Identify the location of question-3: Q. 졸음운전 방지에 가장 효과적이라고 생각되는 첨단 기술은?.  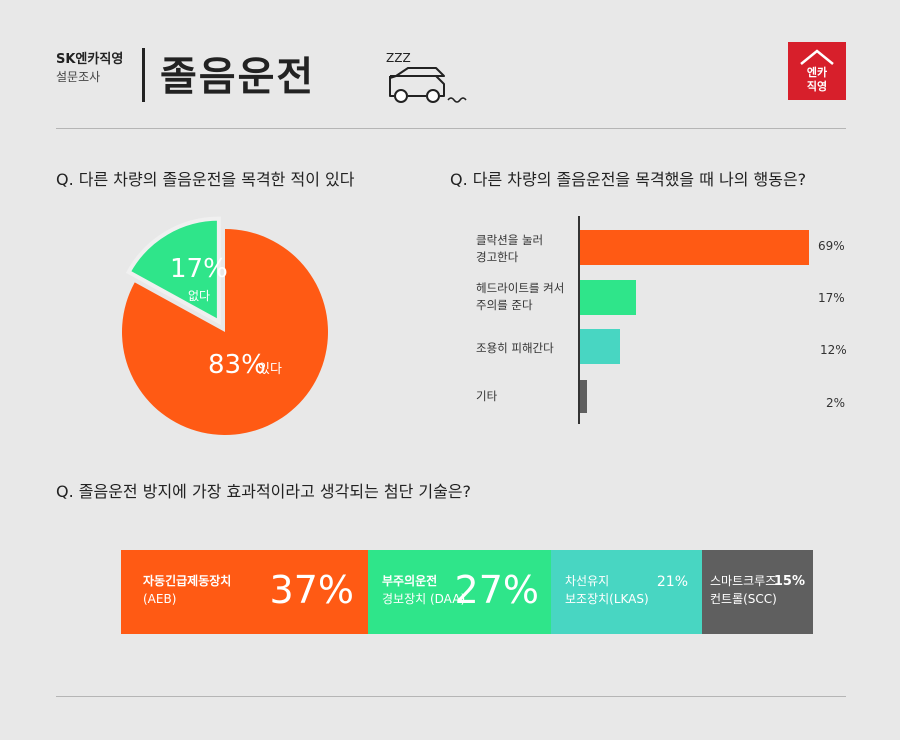
(264, 491).